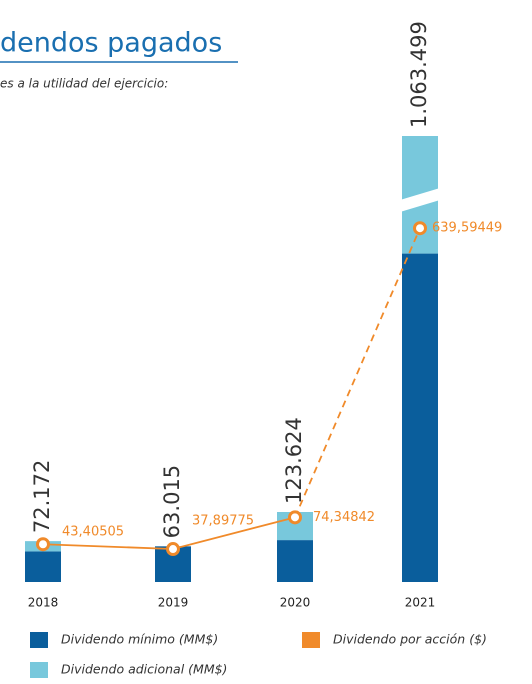 This screenshot has width=532, height=684. Describe the element at coordinates (357, 372) in the screenshot. I see `line-dashed` at that location.